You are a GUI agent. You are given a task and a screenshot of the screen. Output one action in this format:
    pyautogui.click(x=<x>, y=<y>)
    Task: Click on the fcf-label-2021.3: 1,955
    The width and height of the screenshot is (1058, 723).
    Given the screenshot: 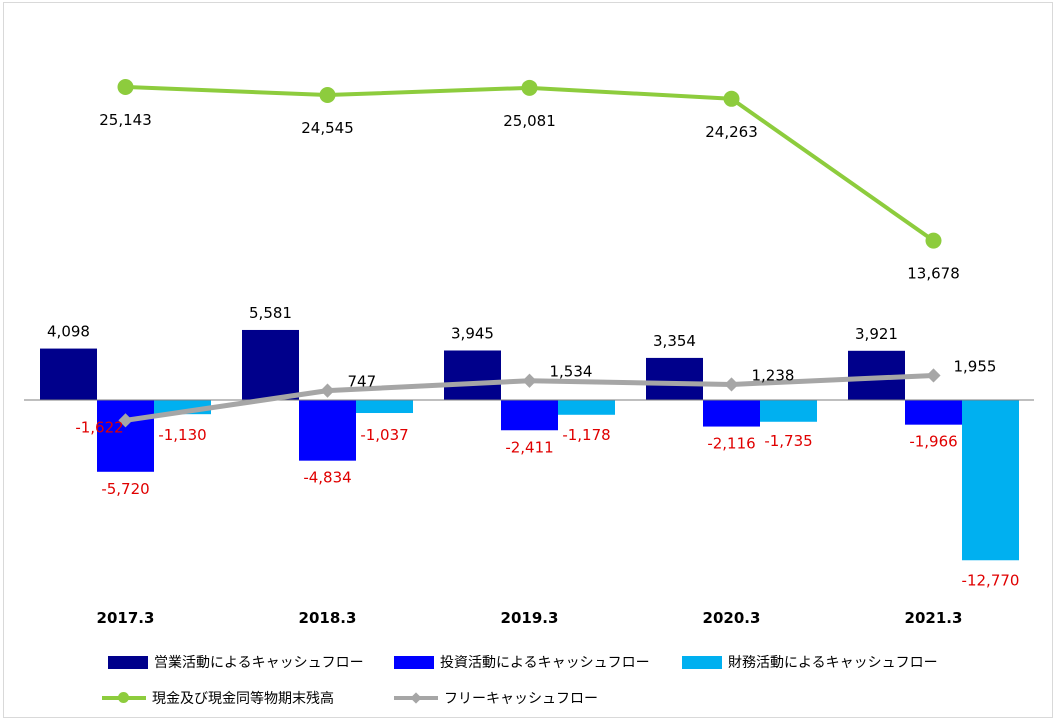 What is the action you would take?
    pyautogui.click(x=975, y=366)
    